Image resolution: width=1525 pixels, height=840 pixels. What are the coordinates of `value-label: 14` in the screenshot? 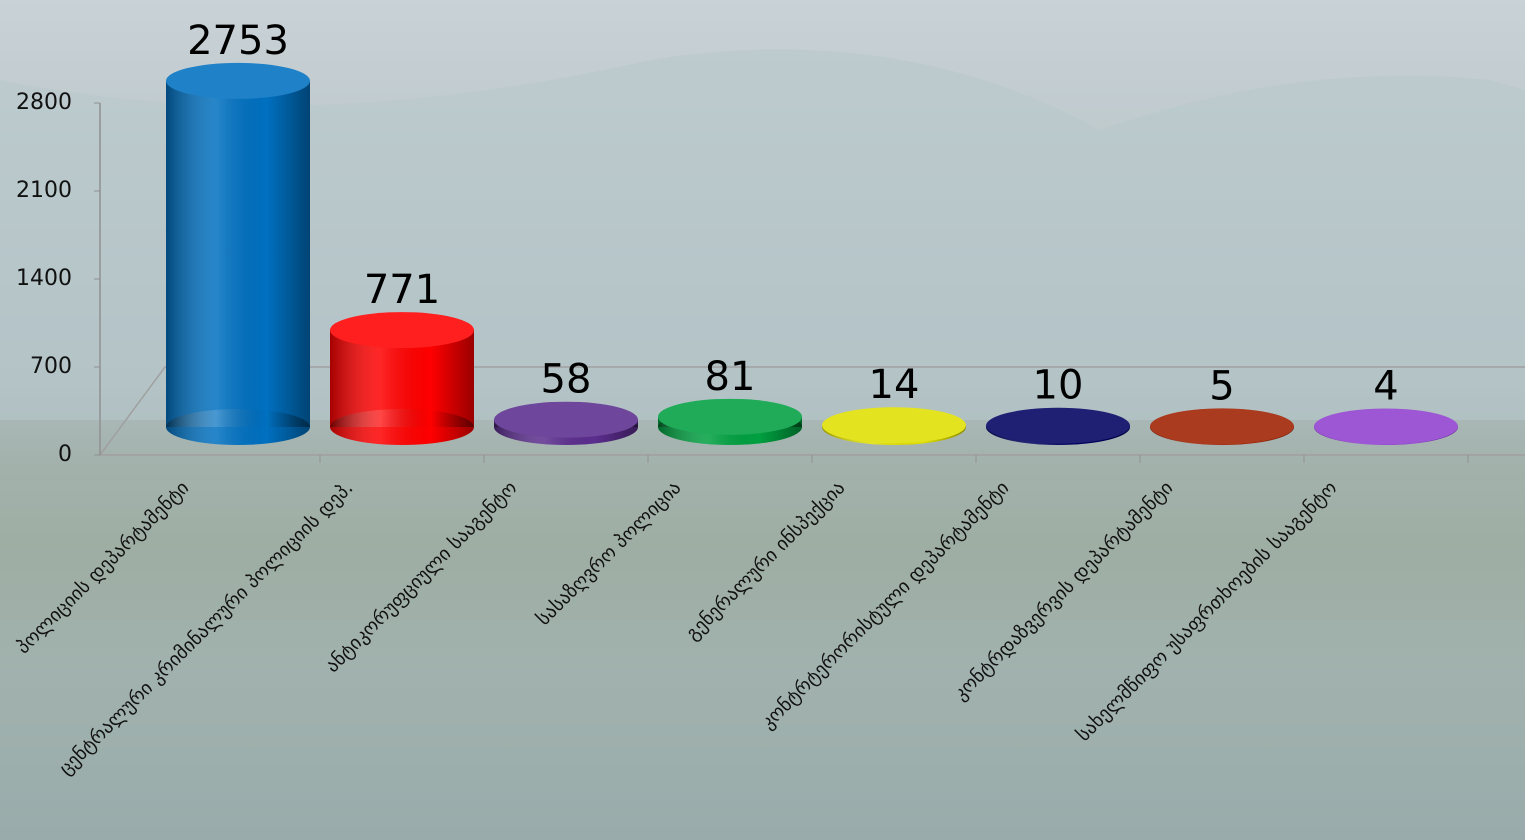 It's located at (894, 385).